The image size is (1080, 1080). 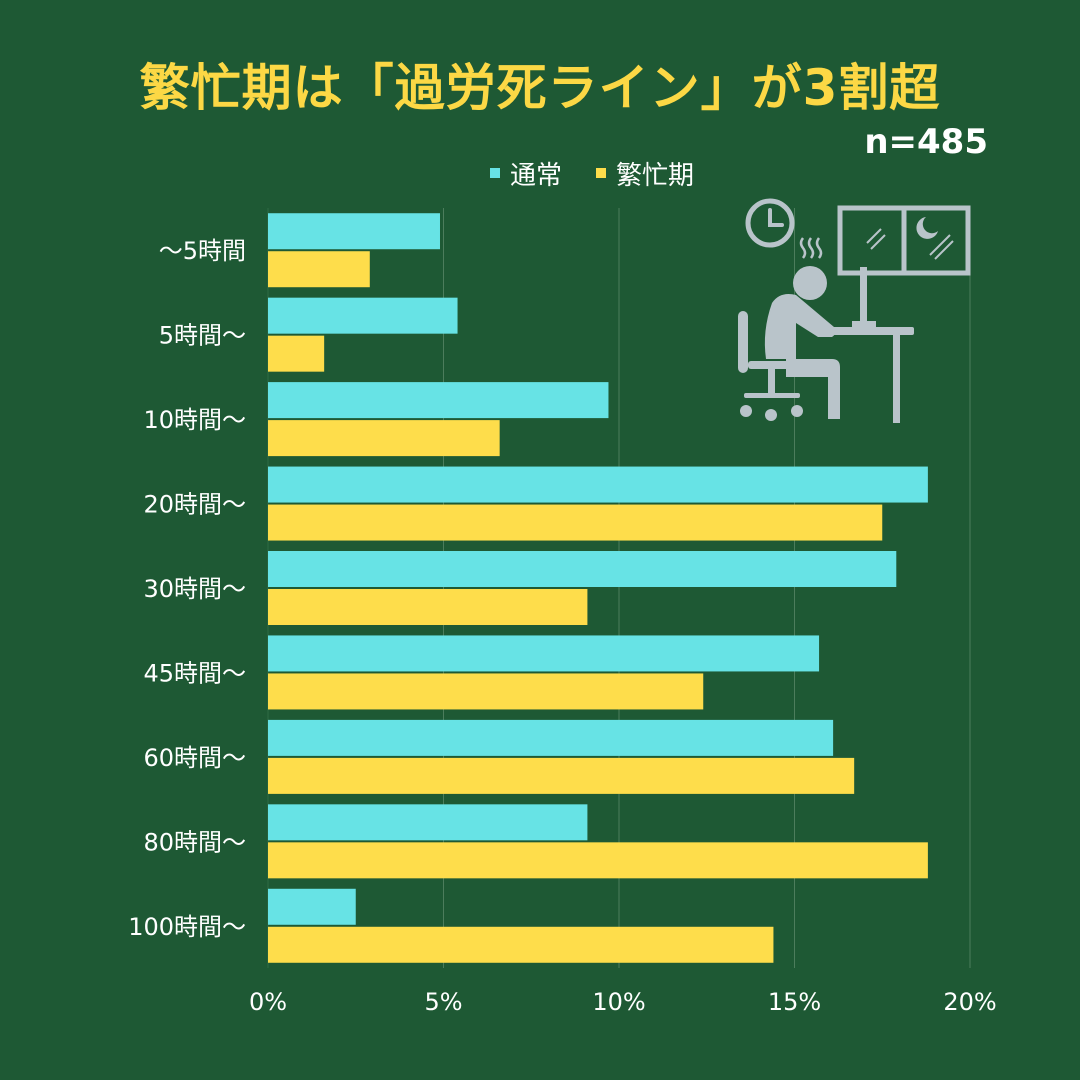 I want to click on y-category-label: 80時間～, so click(x=194, y=842).